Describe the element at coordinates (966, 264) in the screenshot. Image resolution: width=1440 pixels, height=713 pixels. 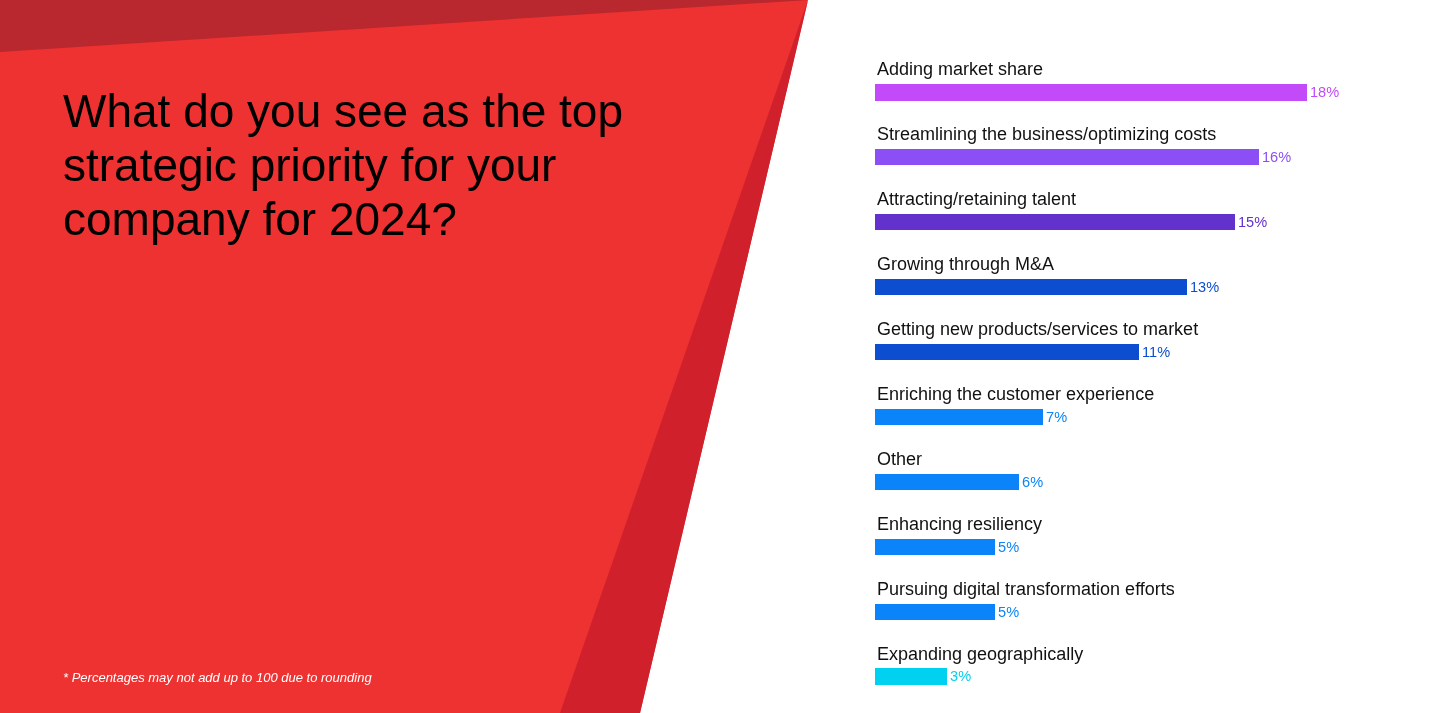
I see `y-tick-label: Growing through M&A` at that location.